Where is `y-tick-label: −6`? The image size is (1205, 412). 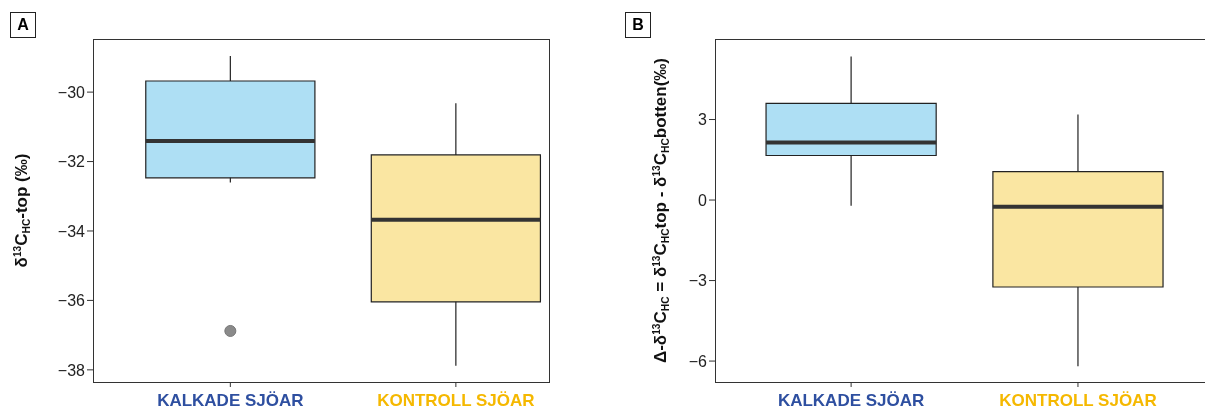
y-tick-label: −6 is located at coordinates (698, 361).